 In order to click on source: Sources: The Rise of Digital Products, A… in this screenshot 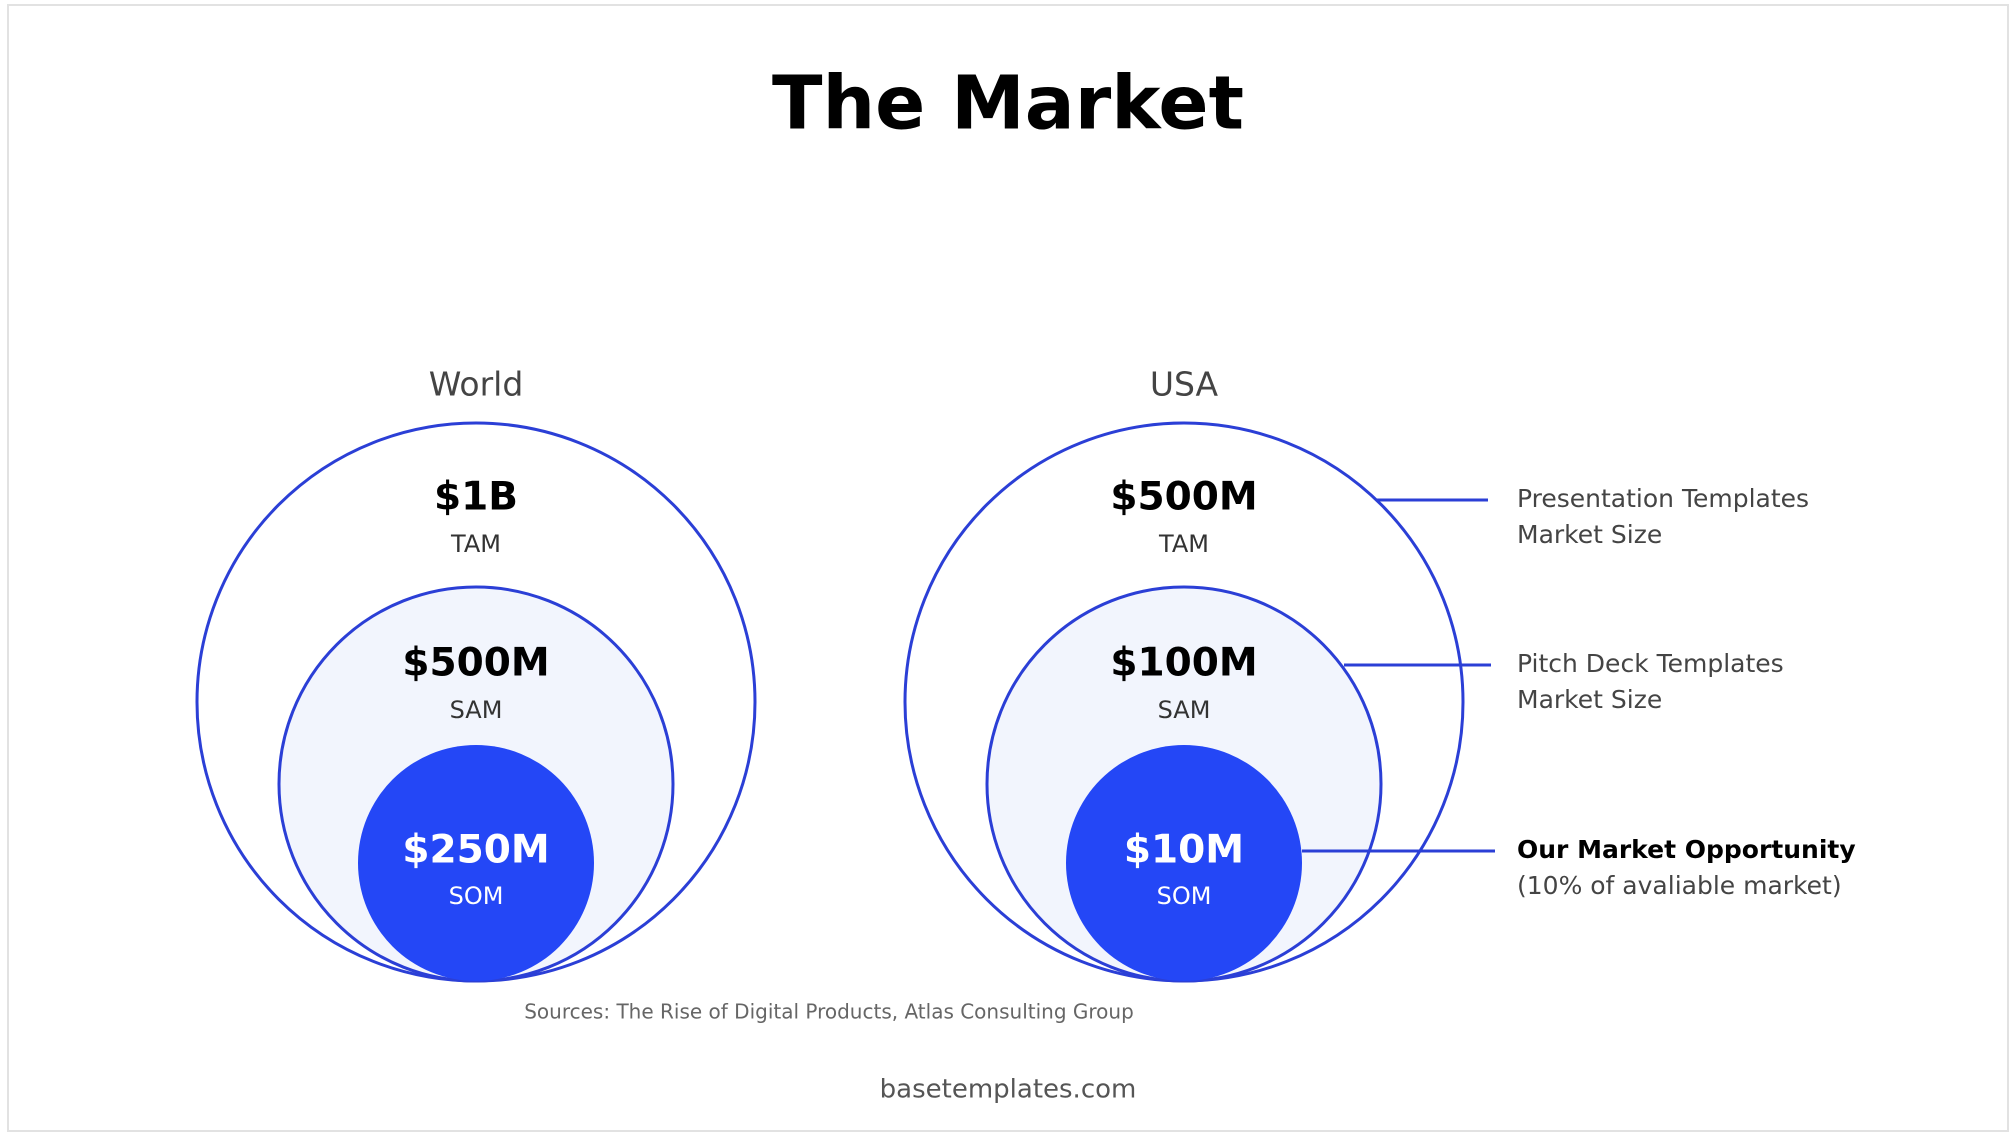, I will do `click(829, 1012)`.